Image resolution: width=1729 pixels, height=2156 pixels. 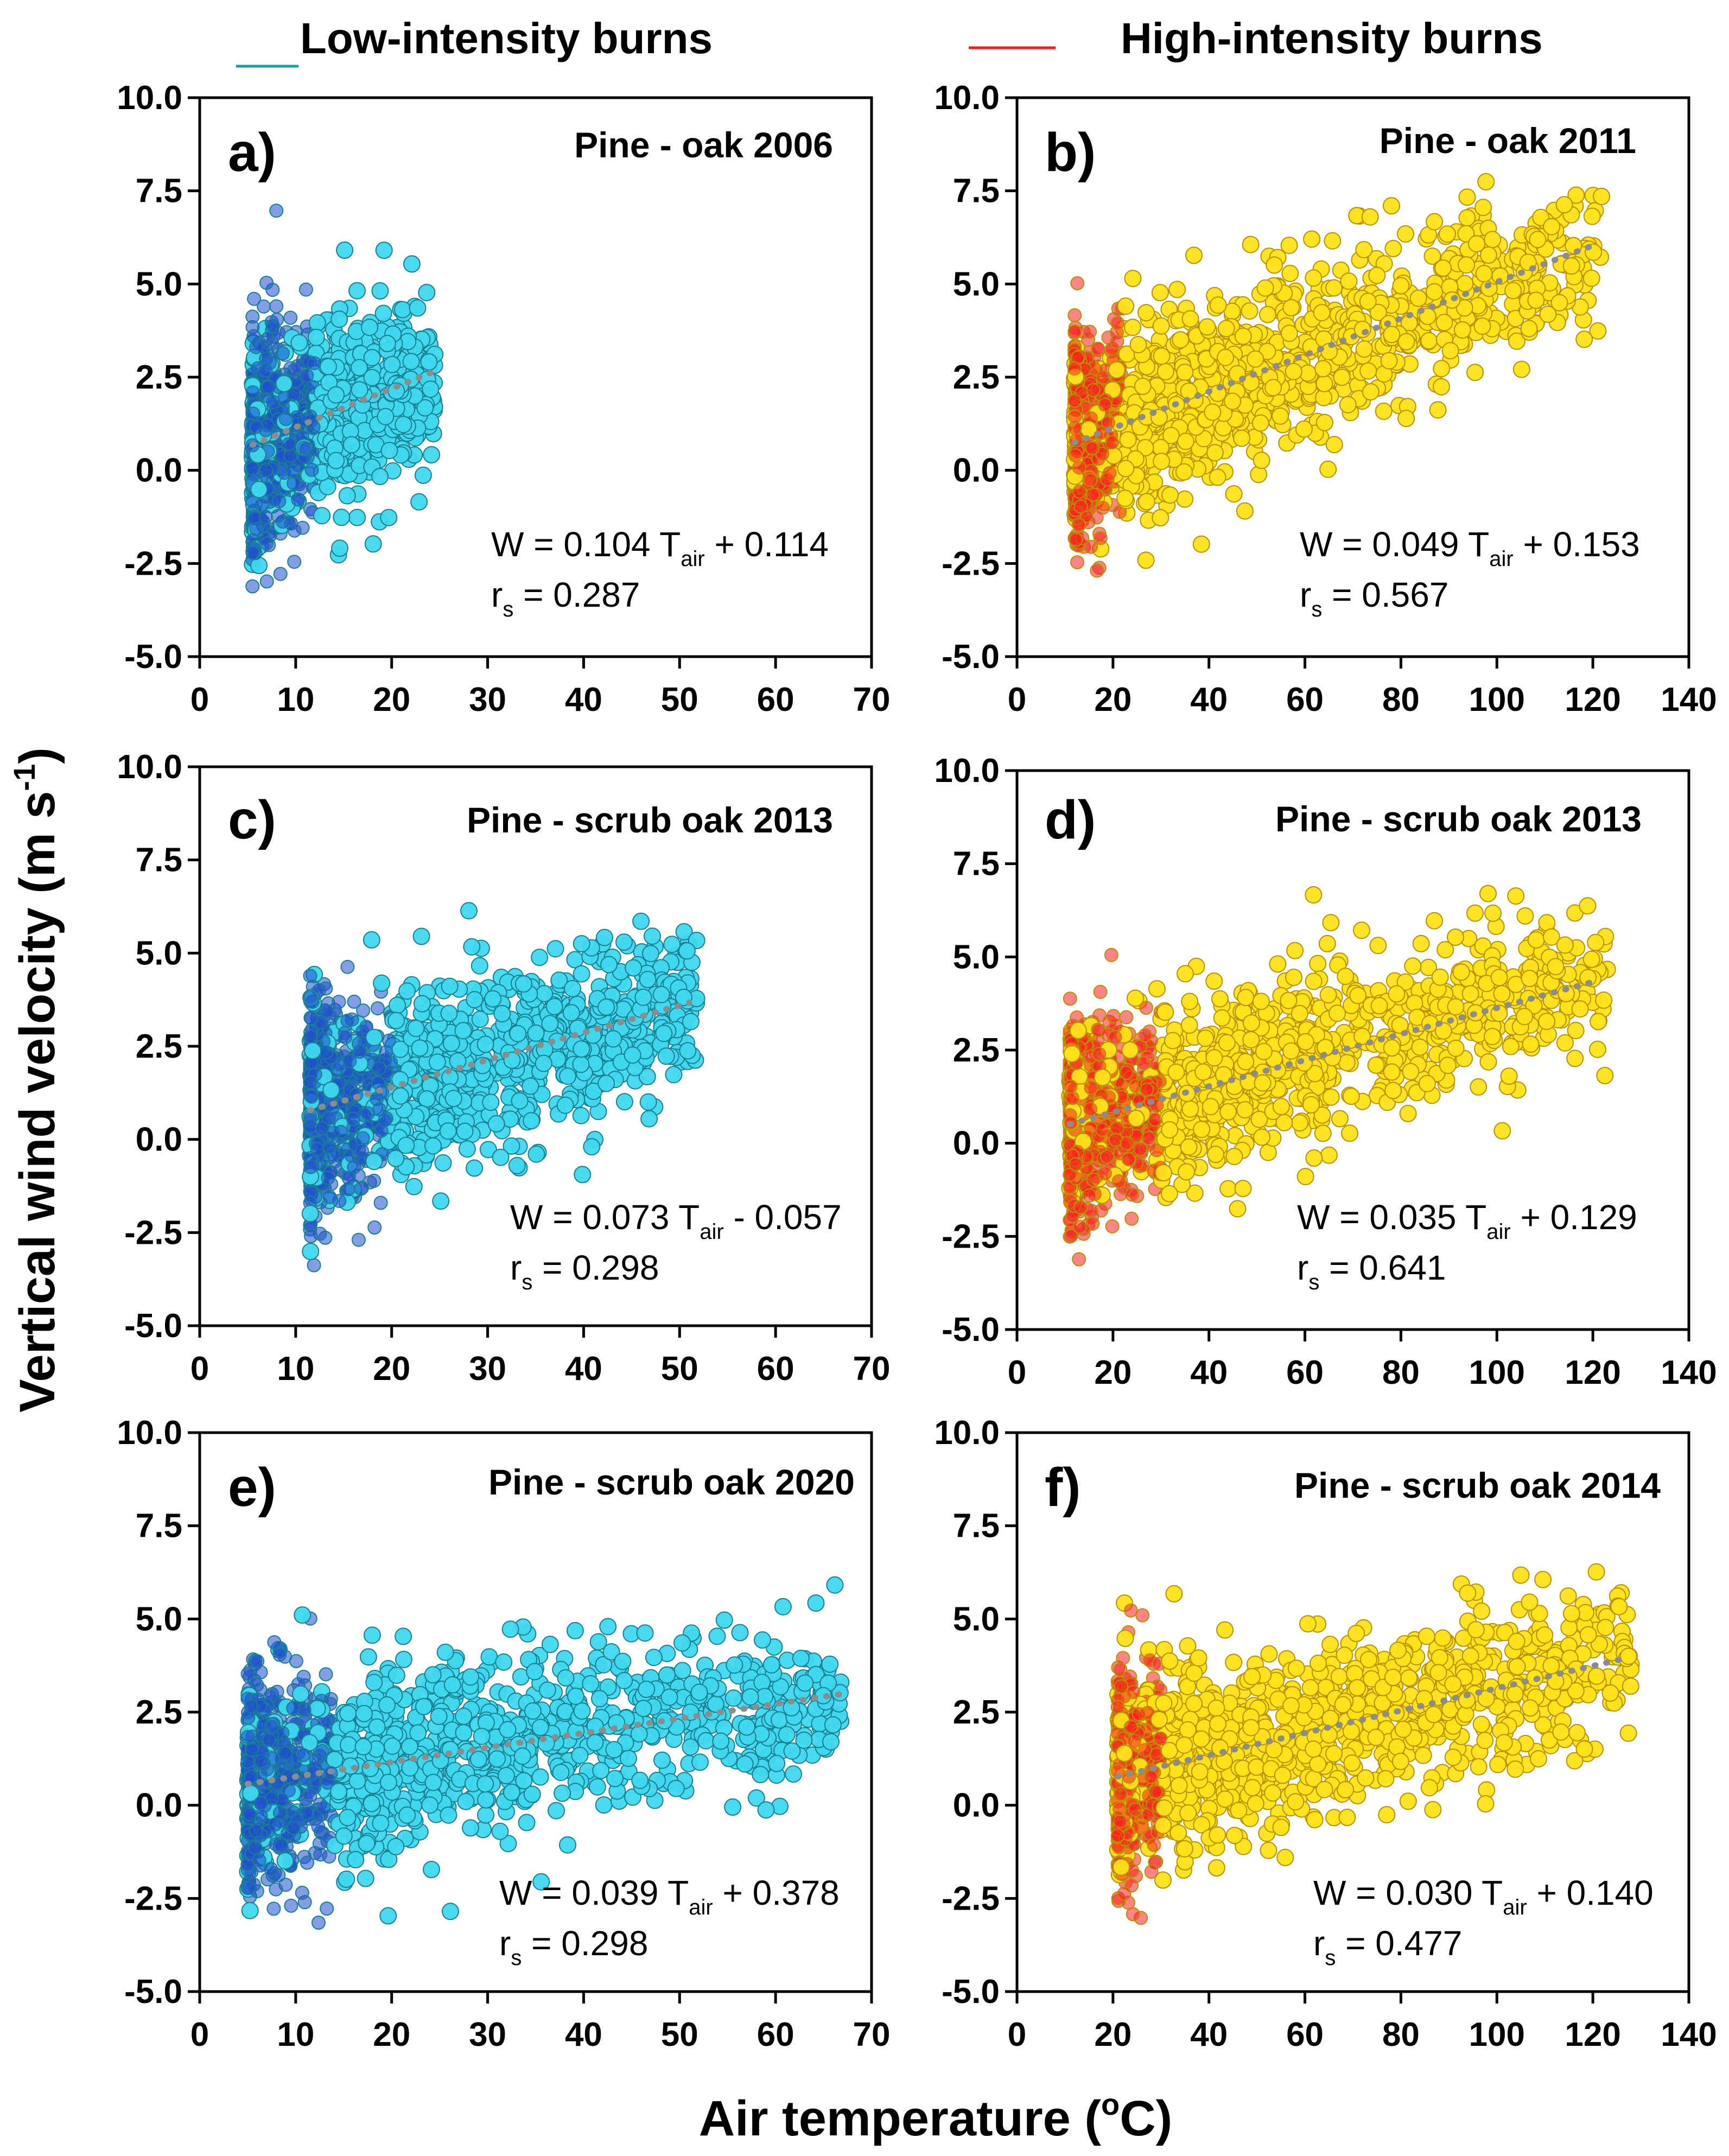 I want to click on x-tick-label: 60, so click(x=775, y=699).